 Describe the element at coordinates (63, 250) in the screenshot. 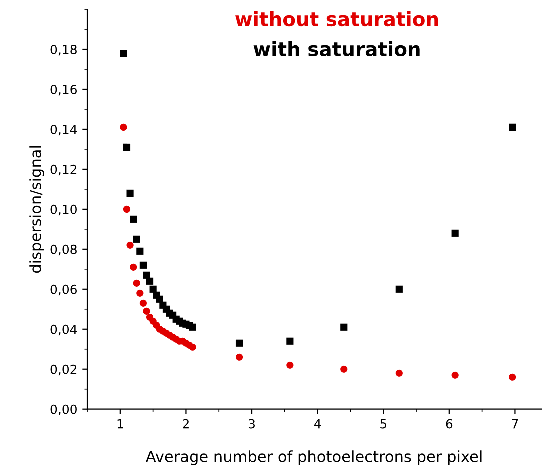

I see `y-tick-label: 0,08` at that location.